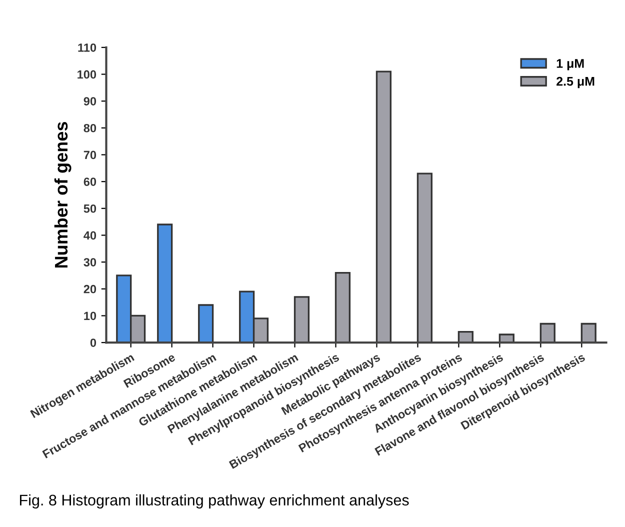 The image size is (625, 527). I want to click on y-tick-label: 20, so click(90, 289).